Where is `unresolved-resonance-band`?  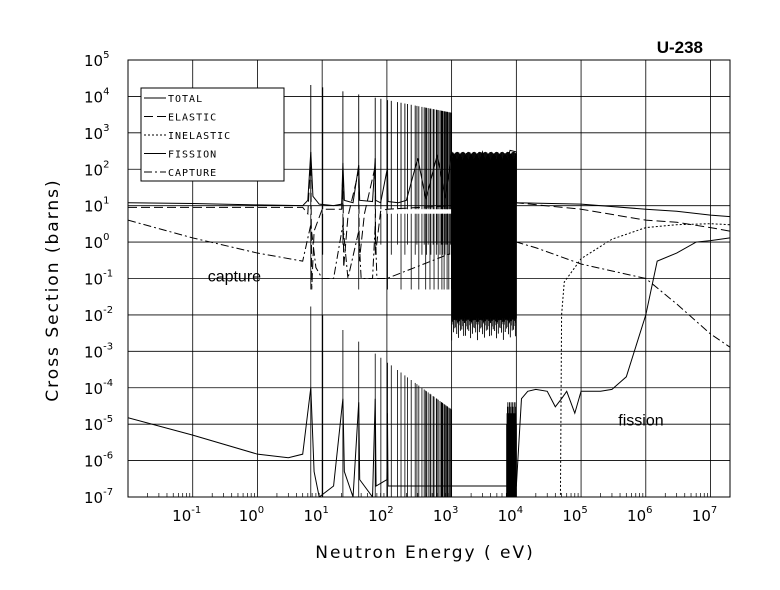
unresolved-resonance-band is located at coordinates (484, 246).